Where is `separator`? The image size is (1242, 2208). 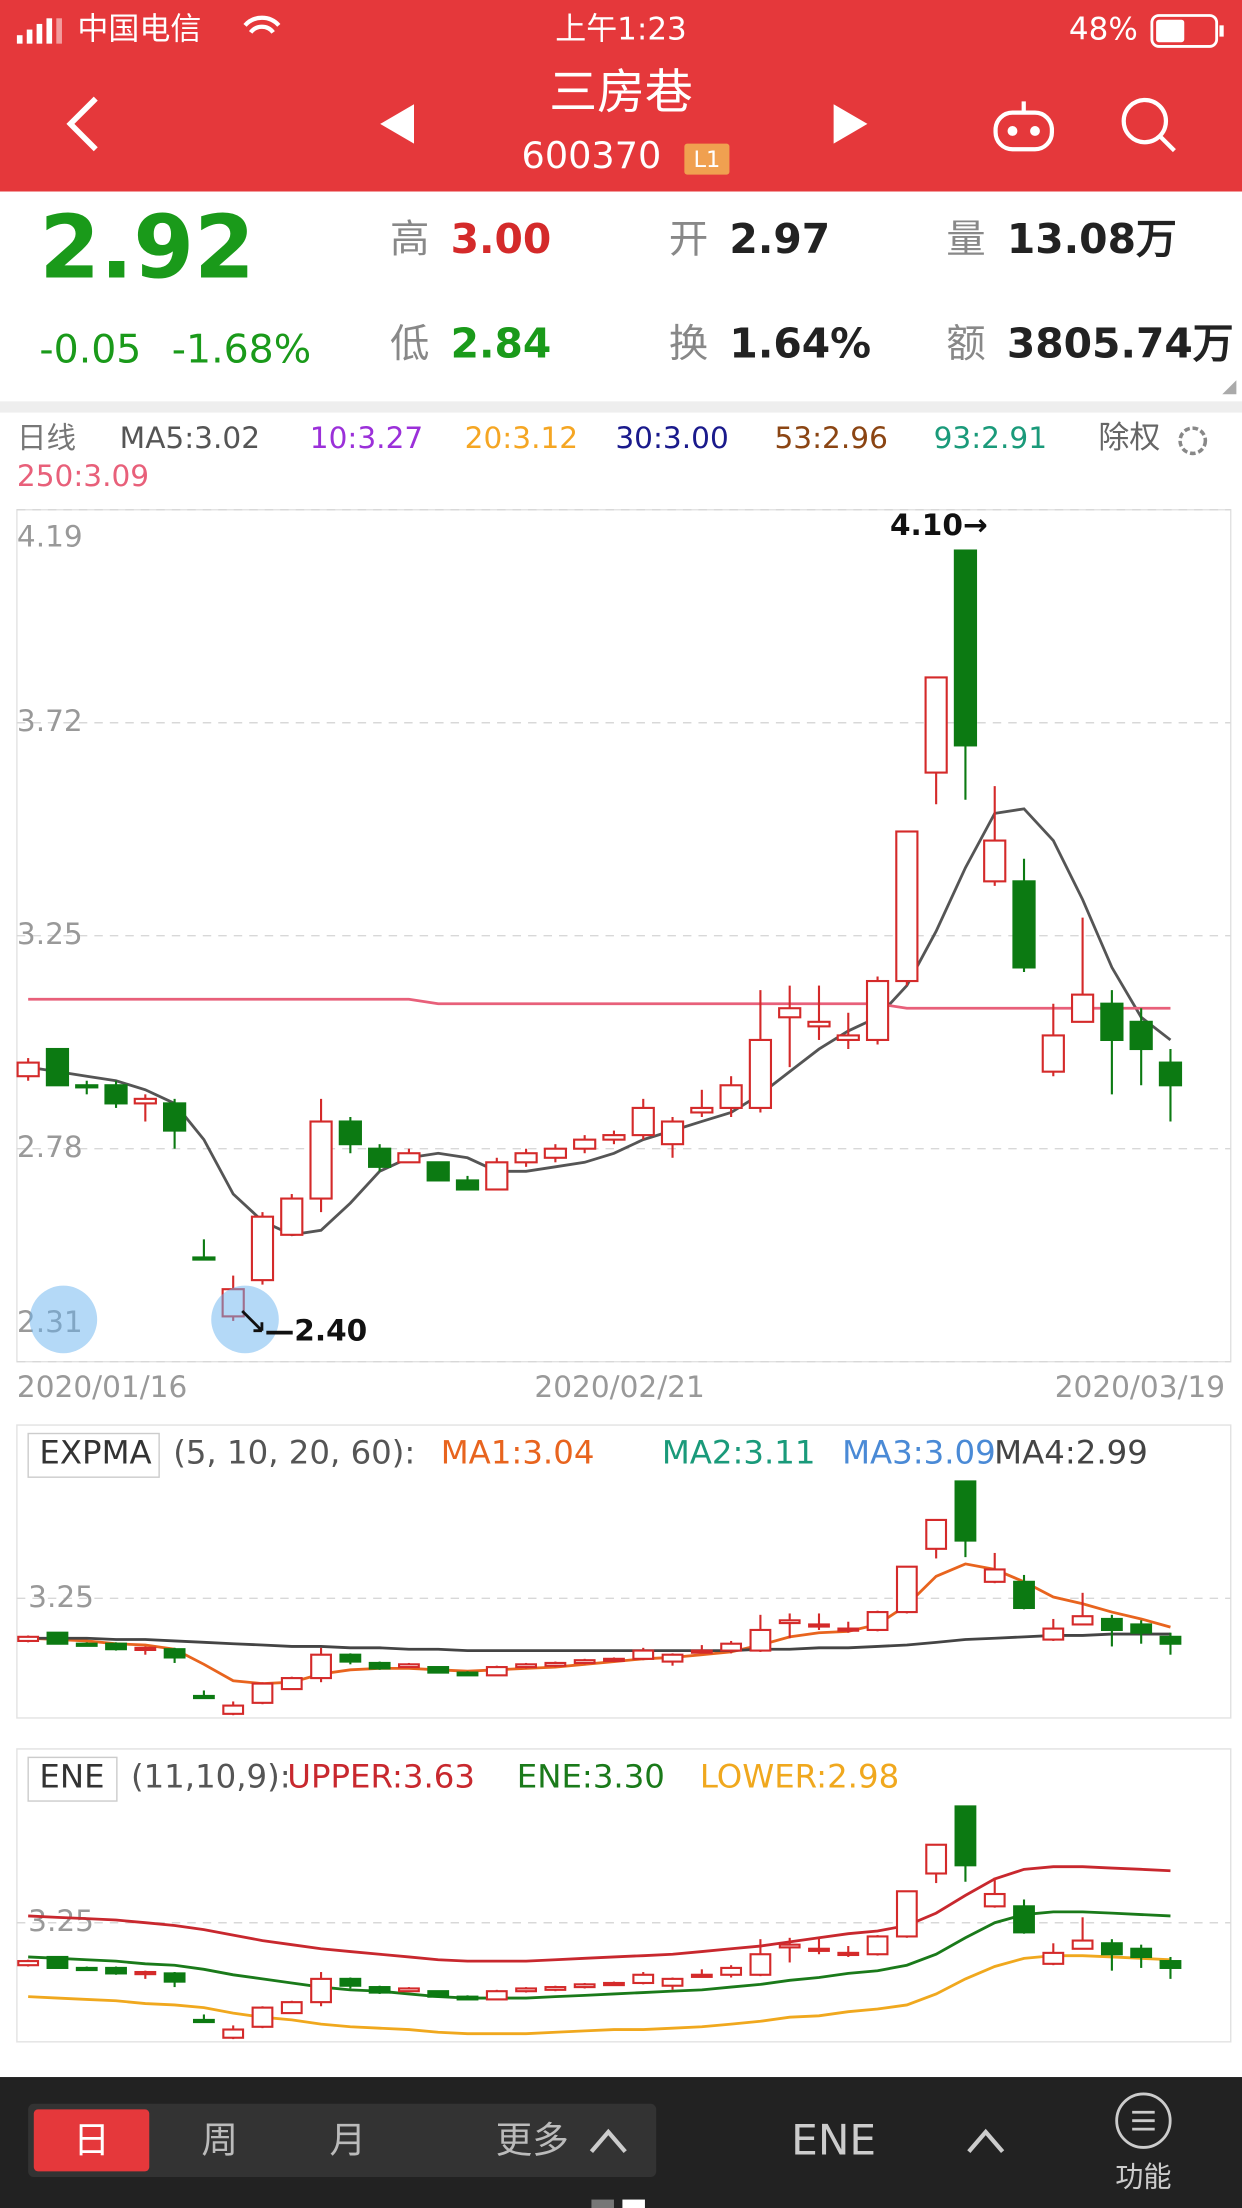 separator is located at coordinates (621, 407).